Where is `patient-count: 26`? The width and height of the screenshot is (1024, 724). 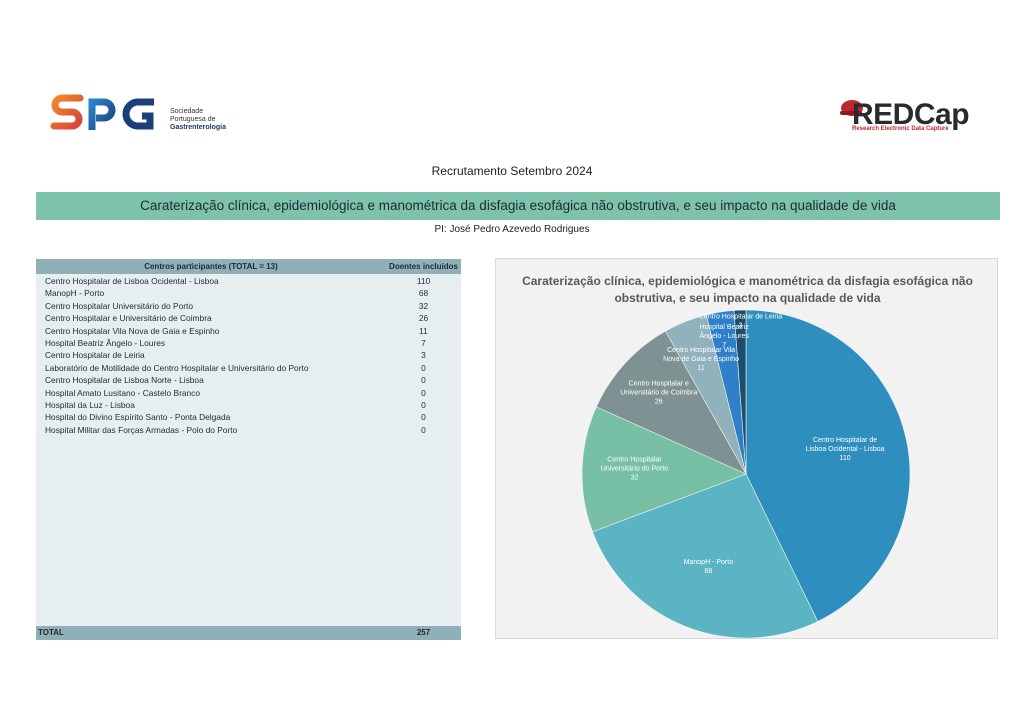 patient-count: 26 is located at coordinates (423, 318).